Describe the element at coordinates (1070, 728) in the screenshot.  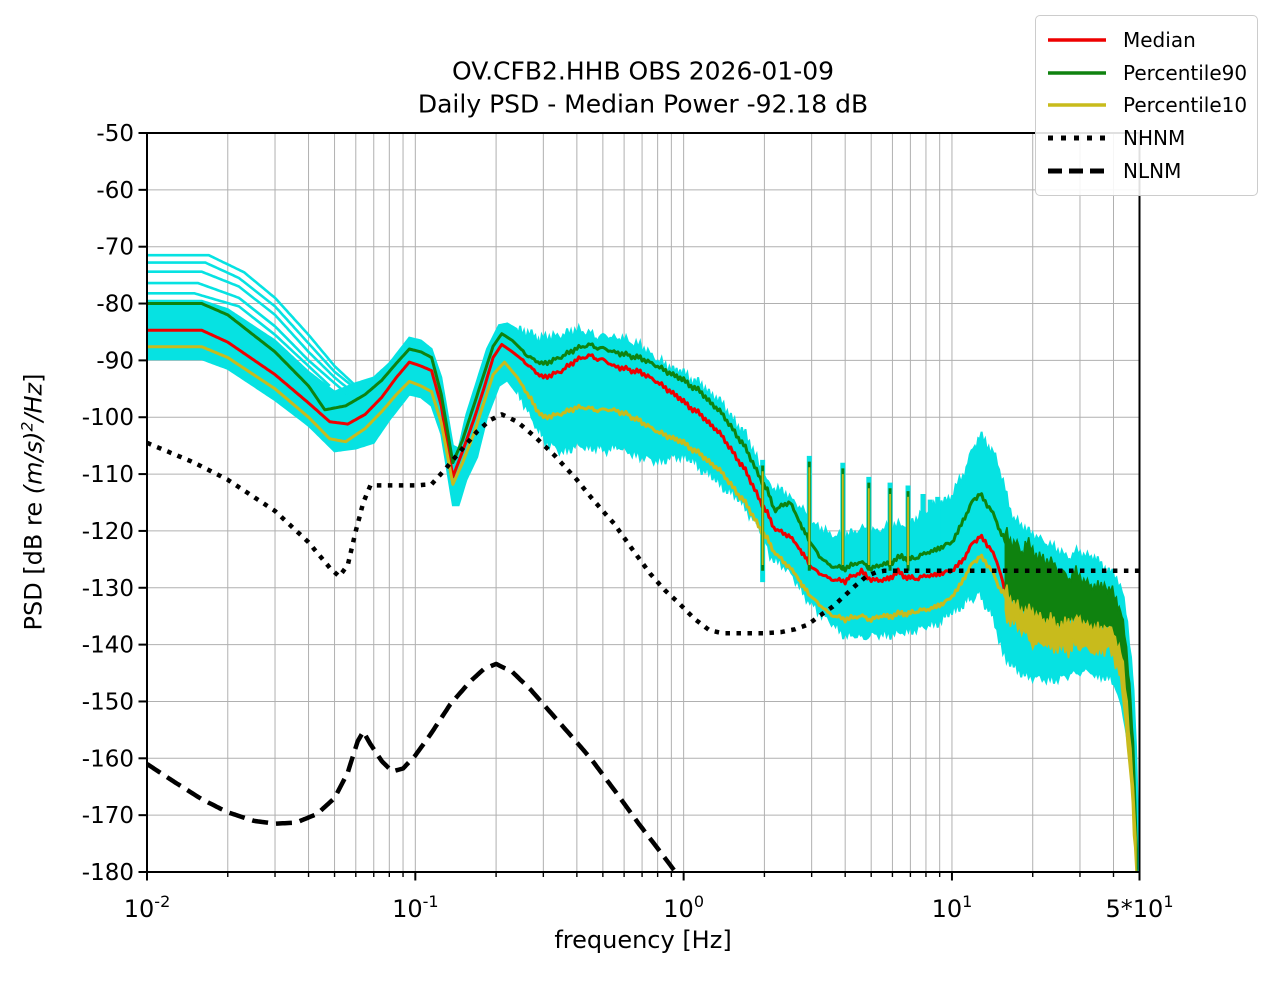
I see `series-percentile10-hf-band` at that location.